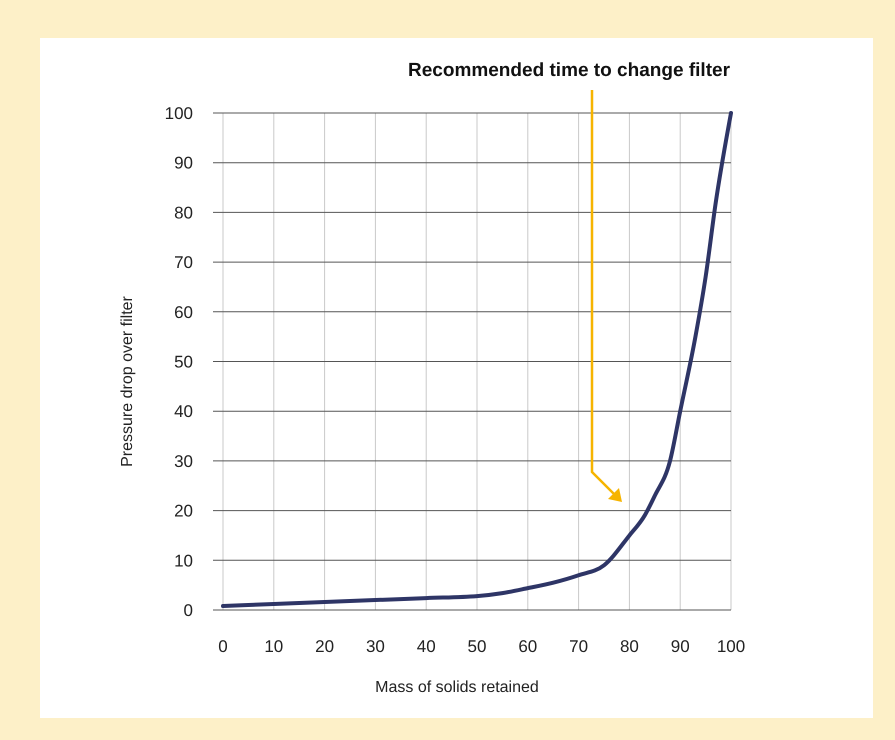 This screenshot has height=740, width=895. I want to click on y-tick-label: 20, so click(183, 511).